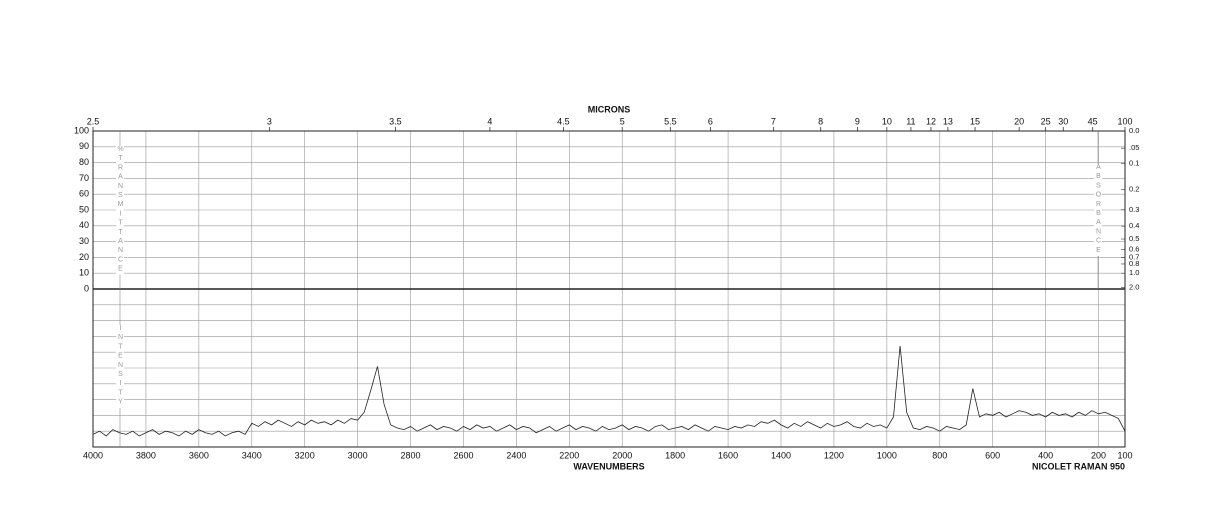  Describe the element at coordinates (931, 121) in the screenshot. I see `top-tick-label: 12` at that location.